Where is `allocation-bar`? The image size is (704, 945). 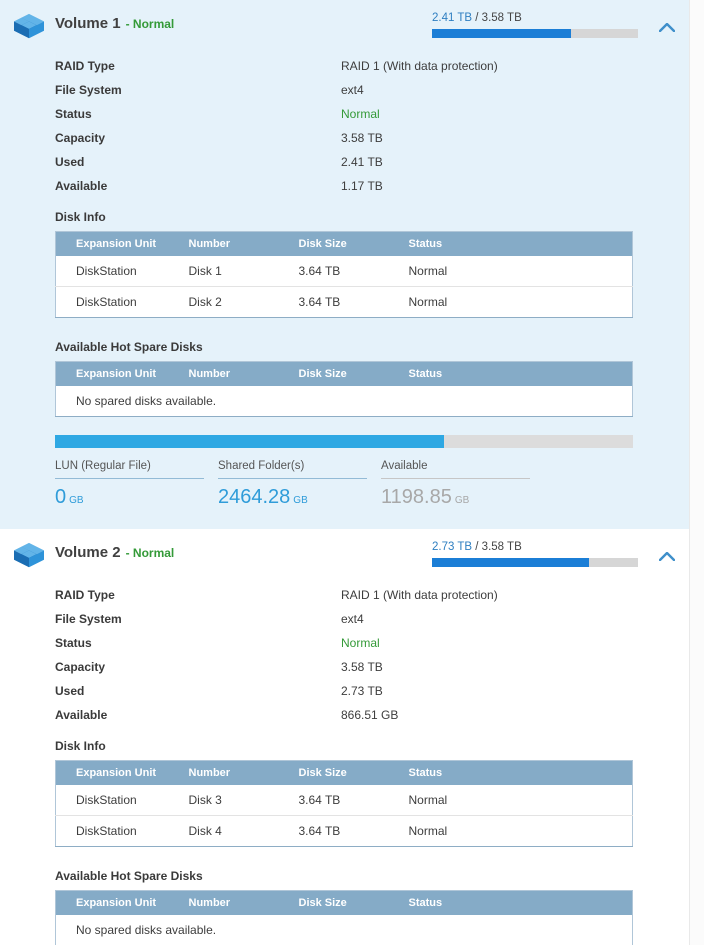
allocation-bar is located at coordinates (344, 441).